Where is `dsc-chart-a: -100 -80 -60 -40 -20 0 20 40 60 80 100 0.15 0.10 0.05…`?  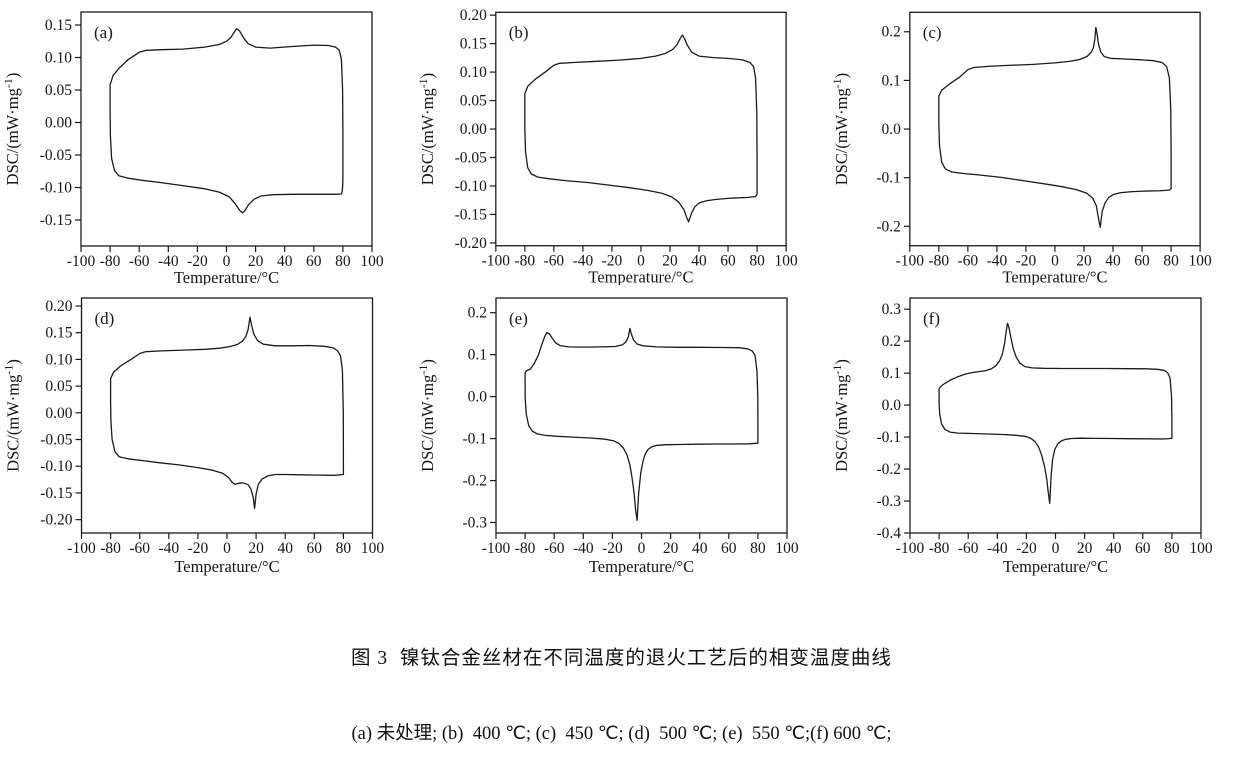 dsc-chart-a: -100 -80 -60 -40 -20 0 20 40 60 80 100 0.15 0.10 0.05… is located at coordinates (192, 148).